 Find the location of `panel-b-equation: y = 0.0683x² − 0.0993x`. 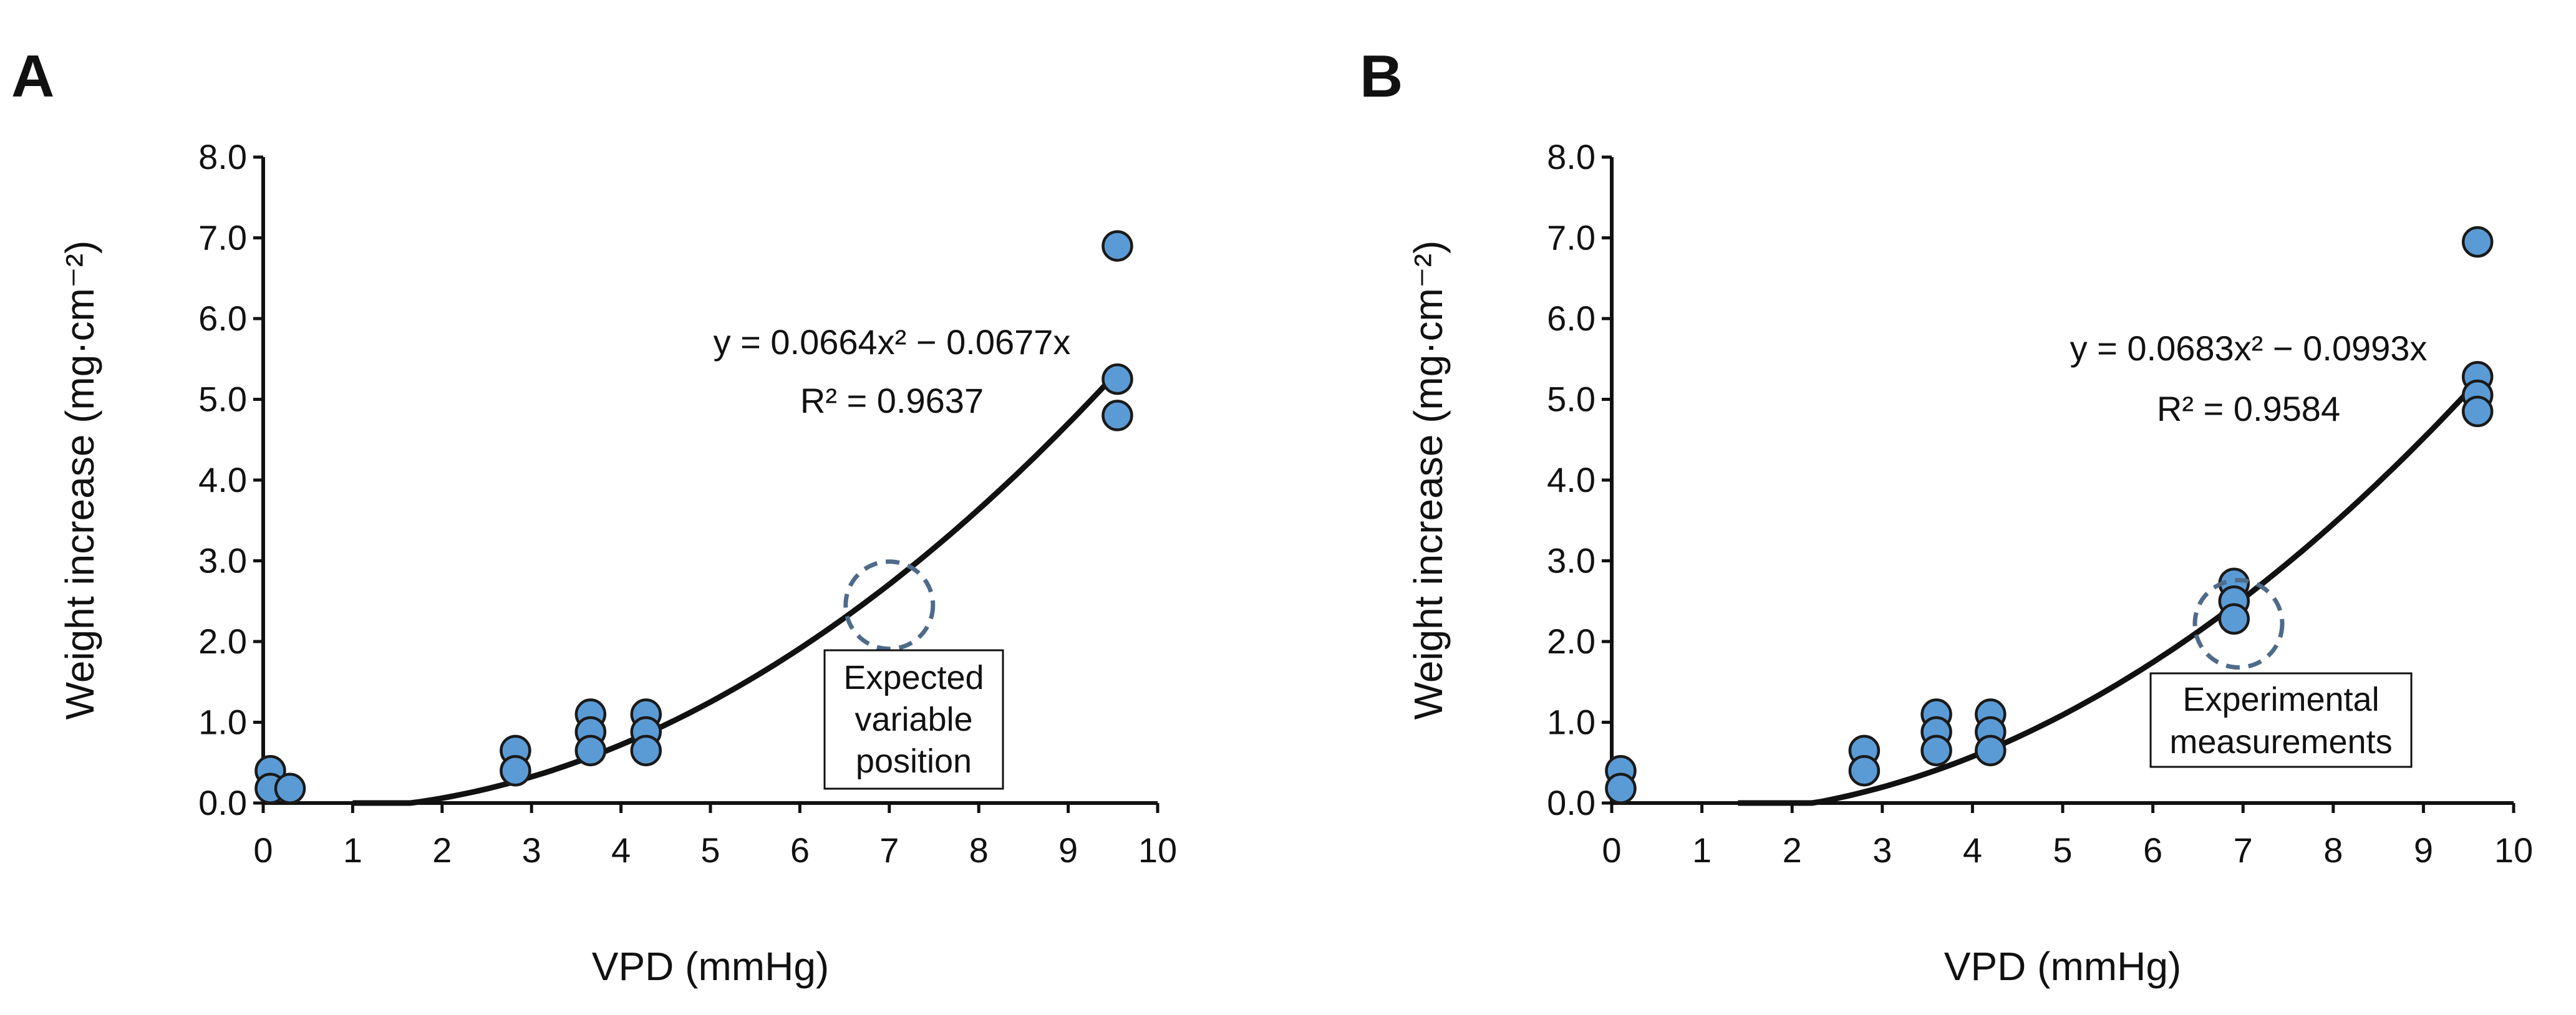

panel-b-equation: y = 0.0683x² − 0.0993x is located at coordinates (2249, 348).